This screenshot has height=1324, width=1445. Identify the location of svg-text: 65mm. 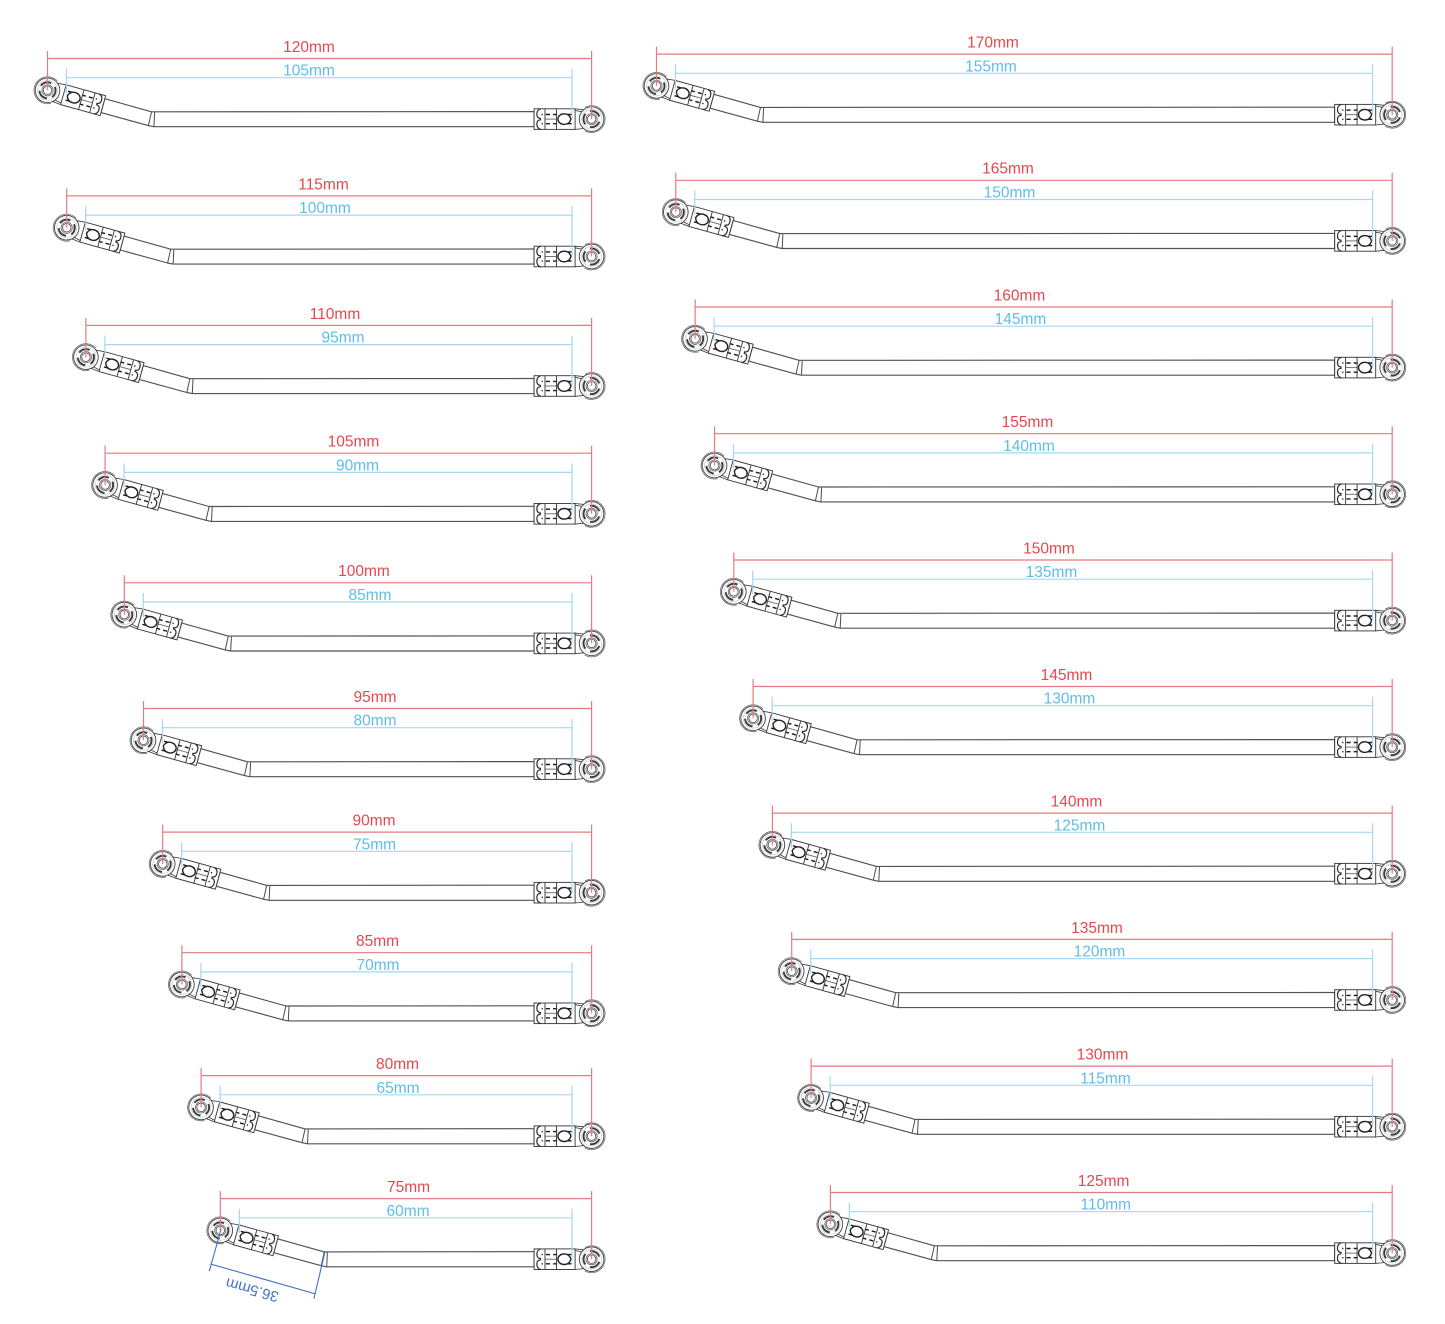
(397, 1088).